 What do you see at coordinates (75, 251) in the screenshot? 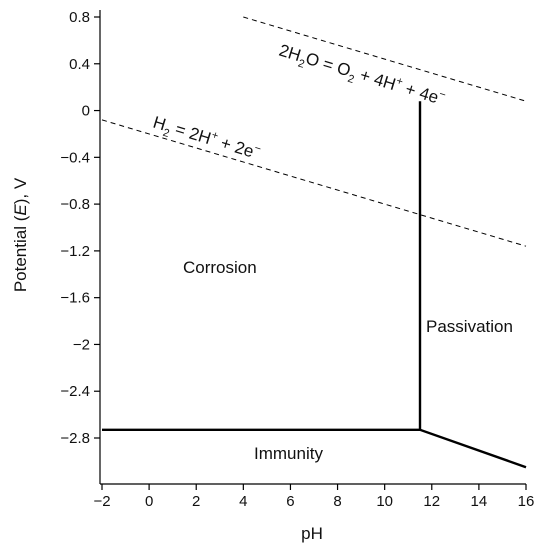
I see `y-tick-label: −1.2` at bounding box center [75, 251].